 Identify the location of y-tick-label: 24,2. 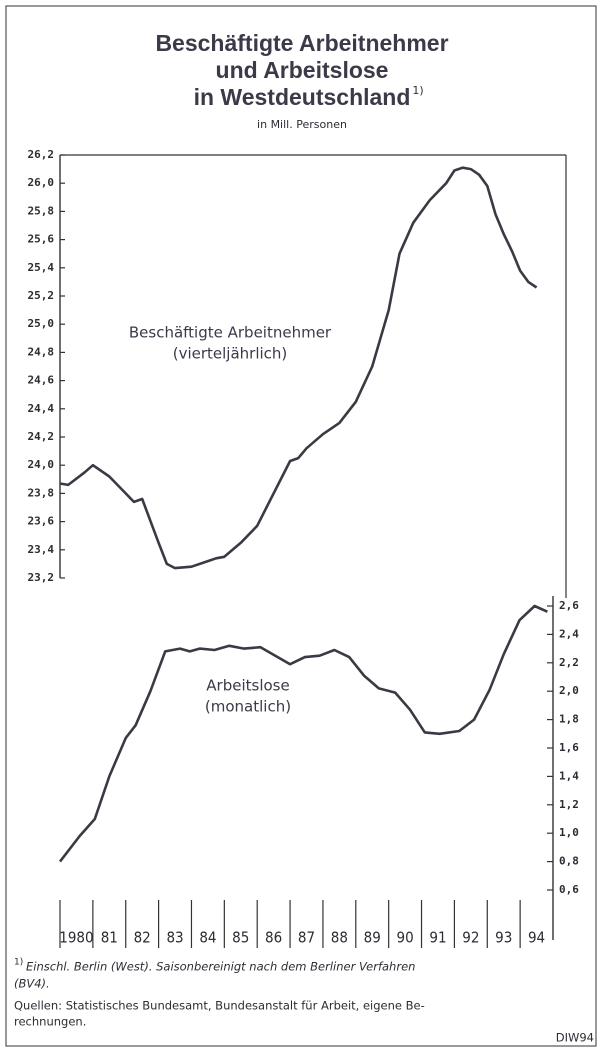
(41, 436).